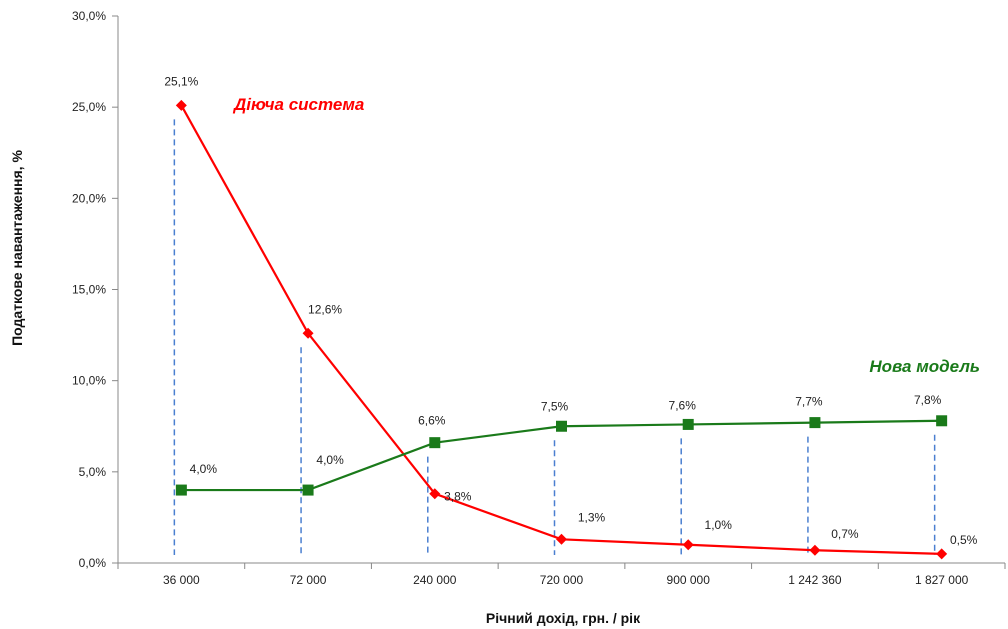 This screenshot has width=1008, height=629. Describe the element at coordinates (683, 405) in the screenshot. I see `data-label: 7,6%` at that location.